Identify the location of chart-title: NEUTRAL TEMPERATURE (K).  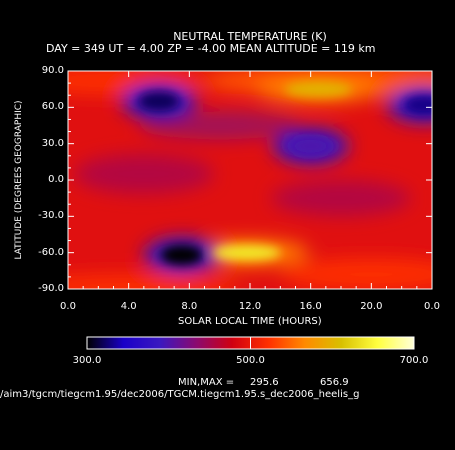
(250, 36).